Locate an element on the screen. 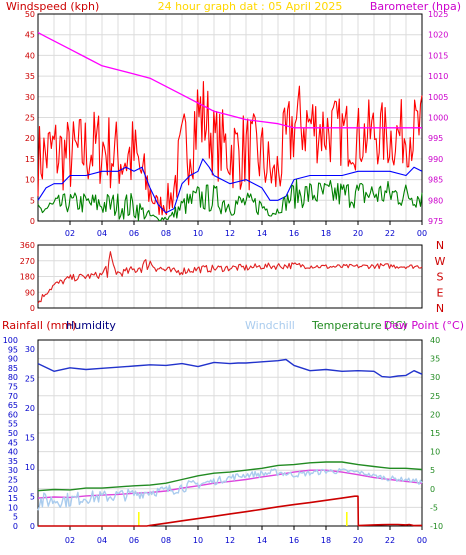  humidity-tick-label: 15 is located at coordinates (30, 437).